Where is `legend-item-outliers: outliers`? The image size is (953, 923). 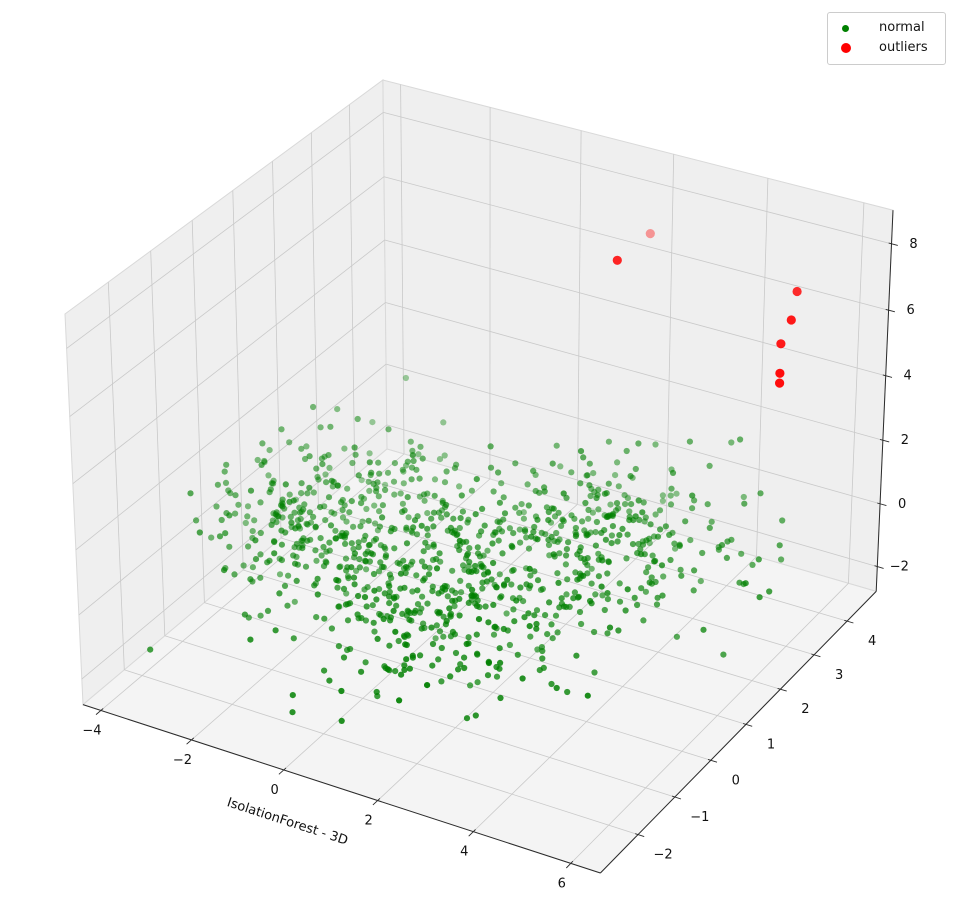 legend-item-outliers: outliers is located at coordinates (885, 48).